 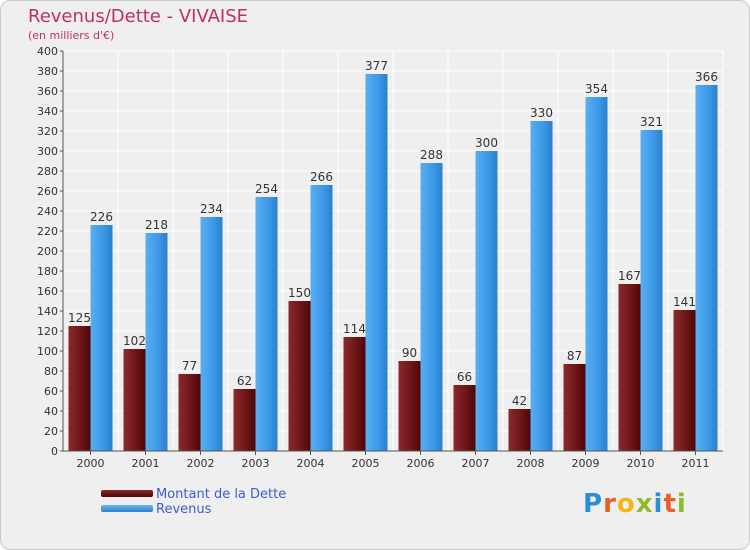 I want to click on y-tick-label: 60, so click(x=51, y=391).